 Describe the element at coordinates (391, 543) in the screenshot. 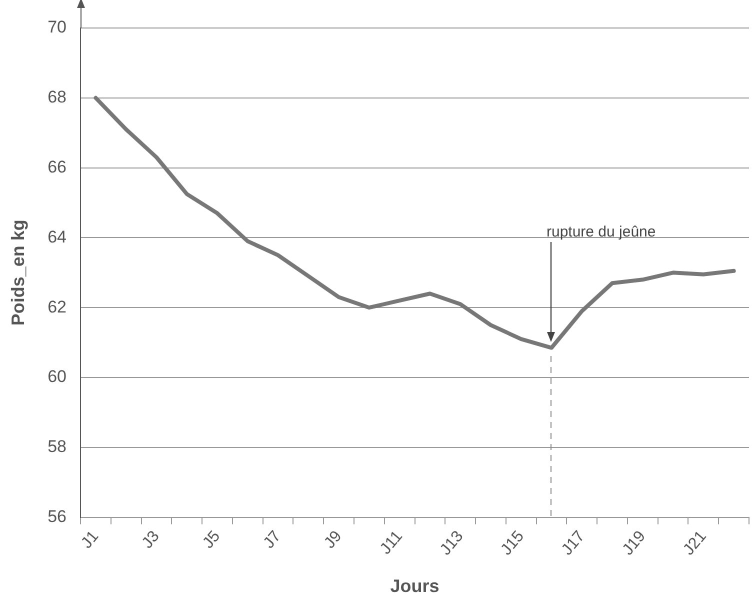

I see `x-tick-label: J11` at that location.